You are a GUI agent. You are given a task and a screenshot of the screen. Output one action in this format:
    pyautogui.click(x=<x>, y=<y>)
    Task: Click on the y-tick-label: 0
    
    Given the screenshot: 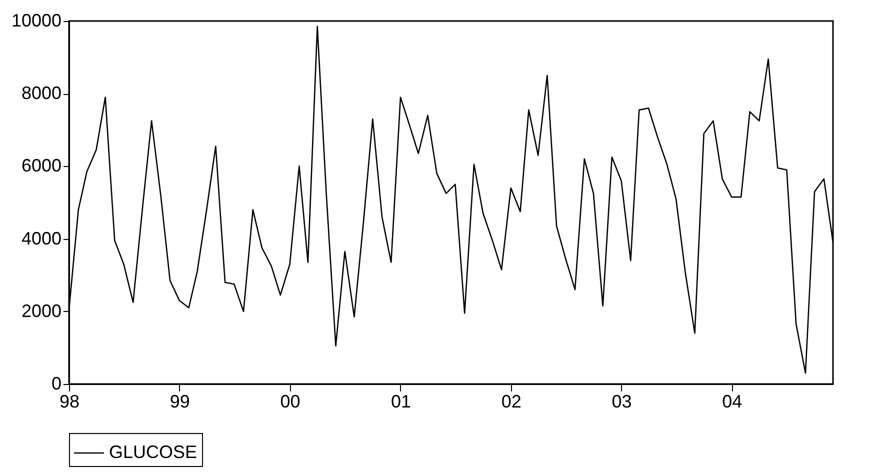 What is the action you would take?
    pyautogui.click(x=56, y=384)
    